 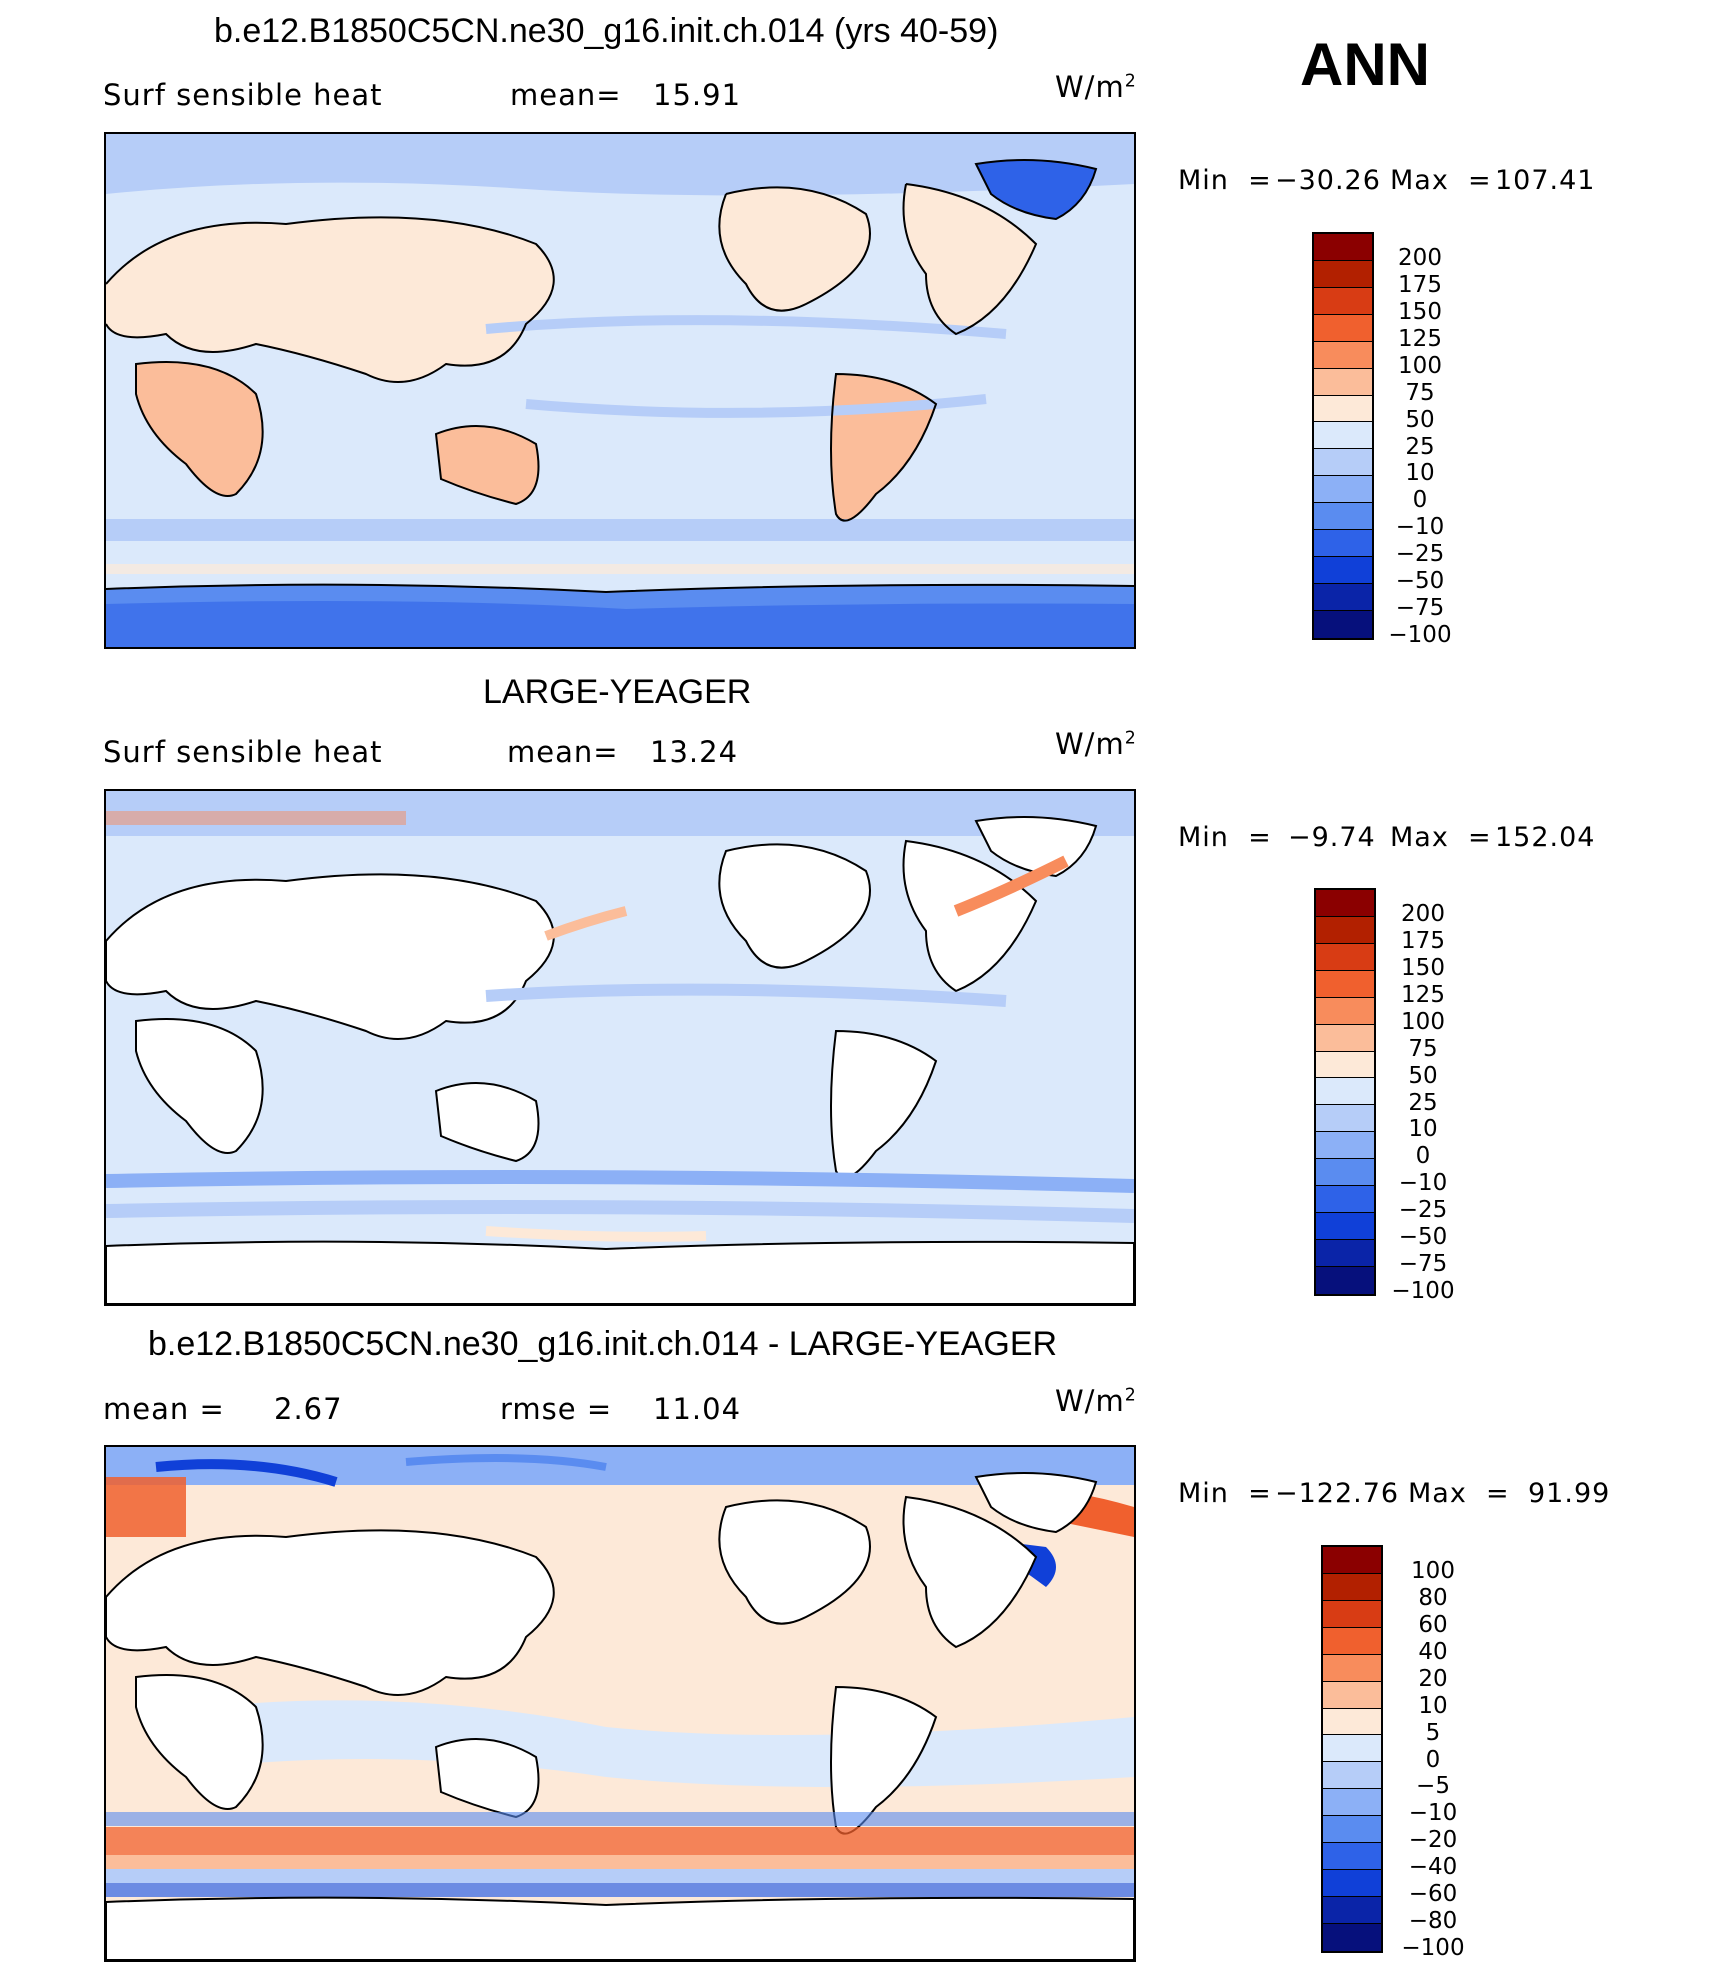 What do you see at coordinates (1420, 554) in the screenshot?
I see `colorbar-tick-label: −25` at bounding box center [1420, 554].